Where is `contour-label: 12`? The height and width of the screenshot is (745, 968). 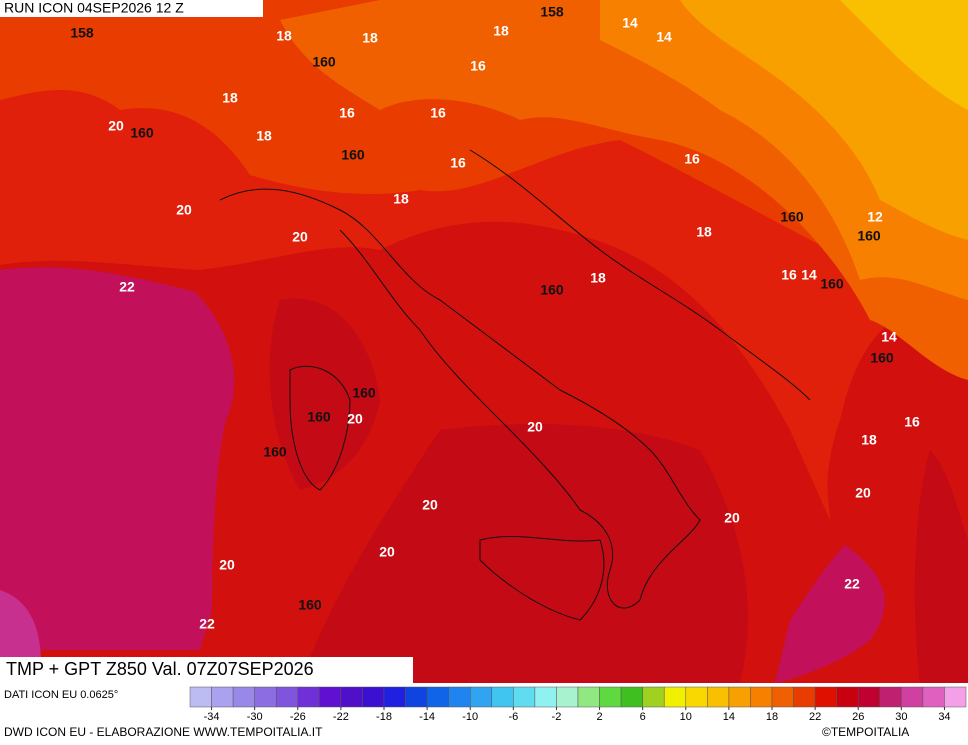 contour-label: 12 is located at coordinates (875, 217).